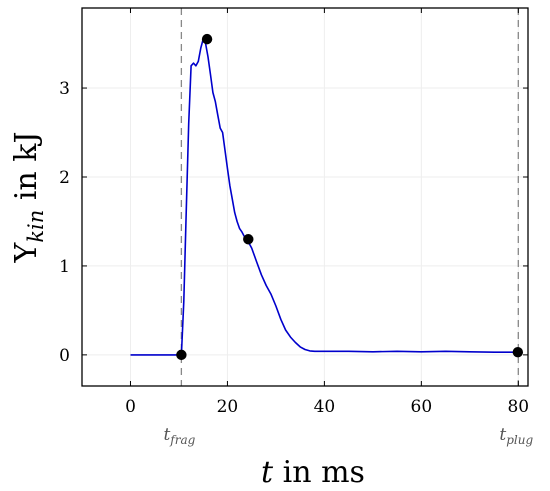 The width and height of the screenshot is (550, 491). Describe the element at coordinates (325, 407) in the screenshot. I see `x-tick-label: 40` at that location.